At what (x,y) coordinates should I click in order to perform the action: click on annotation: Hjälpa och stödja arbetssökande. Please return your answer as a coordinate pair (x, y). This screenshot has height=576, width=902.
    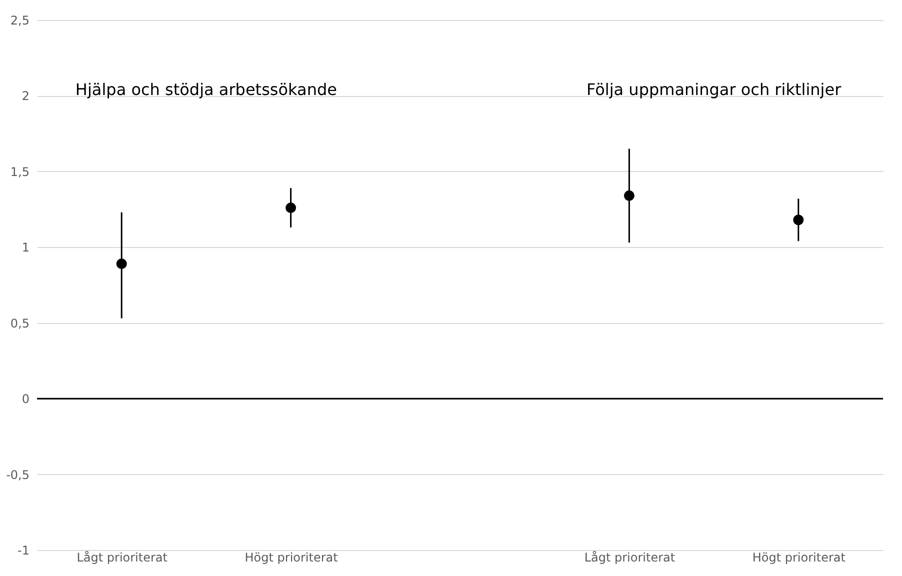
    Looking at the image, I should click on (206, 89).